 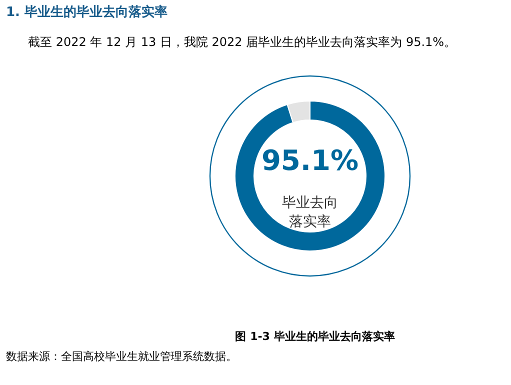 I want to click on text: 毕业去向落实率, so click(x=310, y=212).